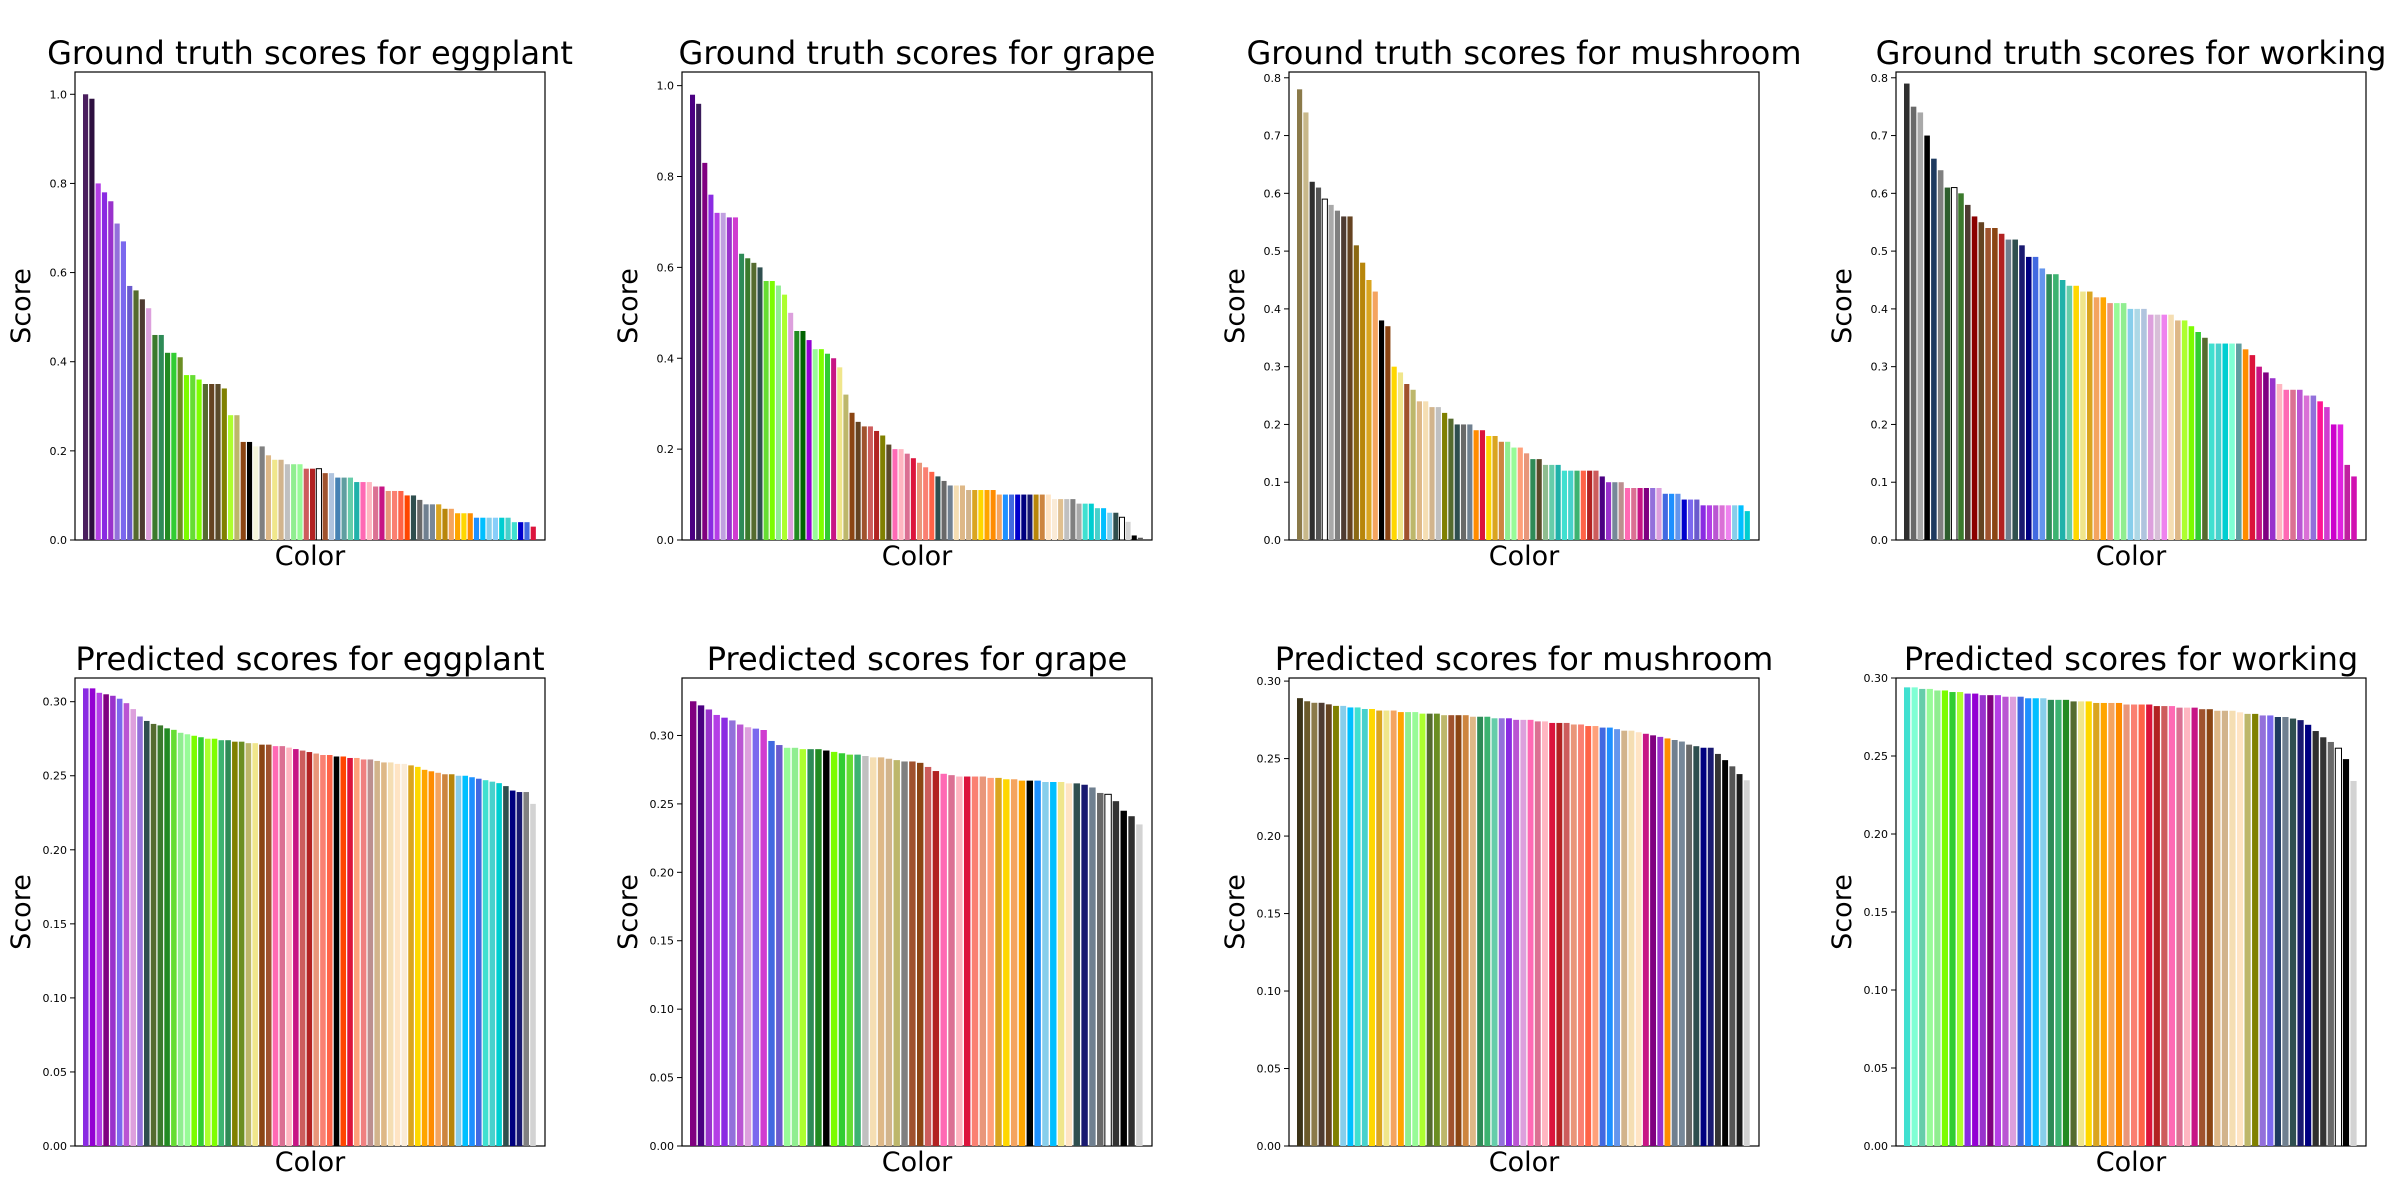  I want to click on y-tick-label: 0.0, so click(1273, 540).